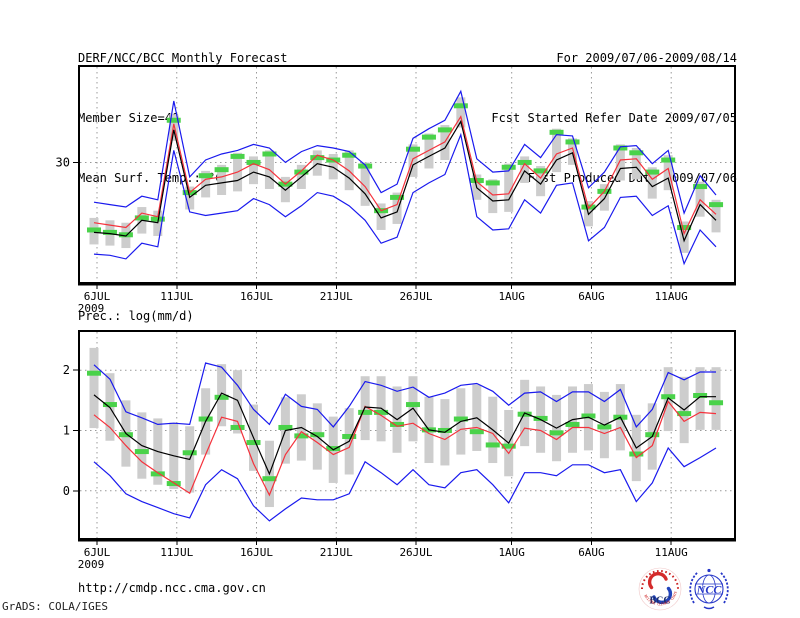 The image size is (800, 618). What do you see at coordinates (66, 430) in the screenshot?
I see `y-tick-label: 1` at bounding box center [66, 430].